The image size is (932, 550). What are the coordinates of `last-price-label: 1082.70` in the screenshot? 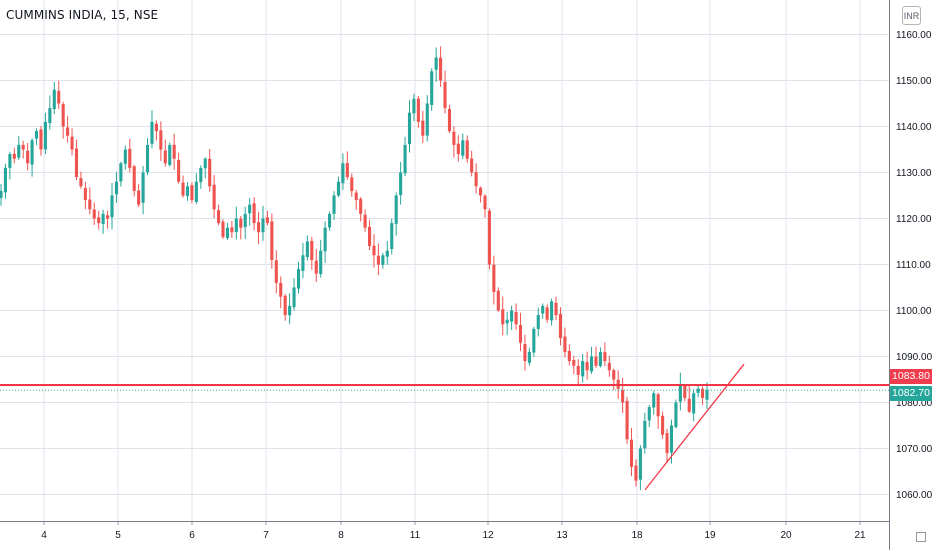 It's located at (911, 393).